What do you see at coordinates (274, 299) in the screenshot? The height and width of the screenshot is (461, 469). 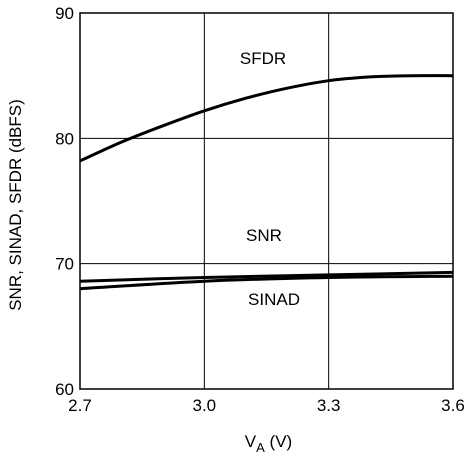 I see `series-label-sinad: SINAD` at bounding box center [274, 299].